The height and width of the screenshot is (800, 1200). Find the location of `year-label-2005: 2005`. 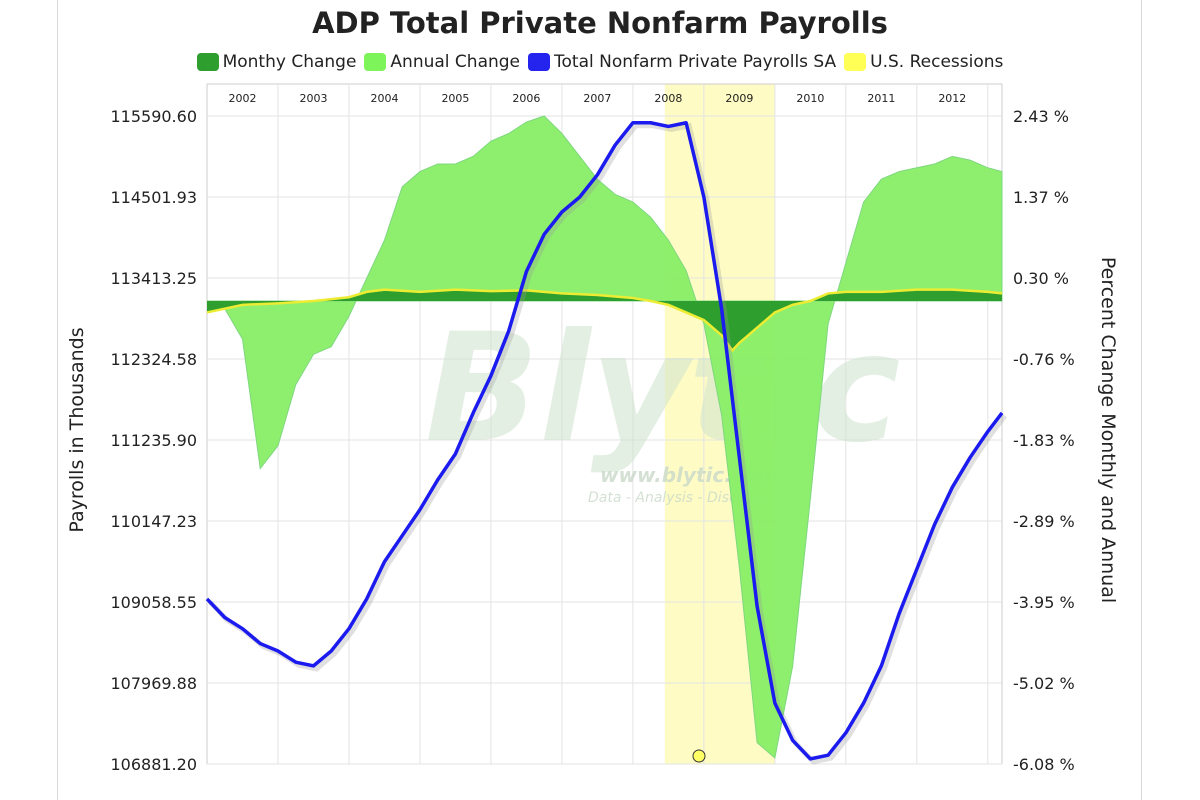

year-label-2005: 2005 is located at coordinates (455, 98).